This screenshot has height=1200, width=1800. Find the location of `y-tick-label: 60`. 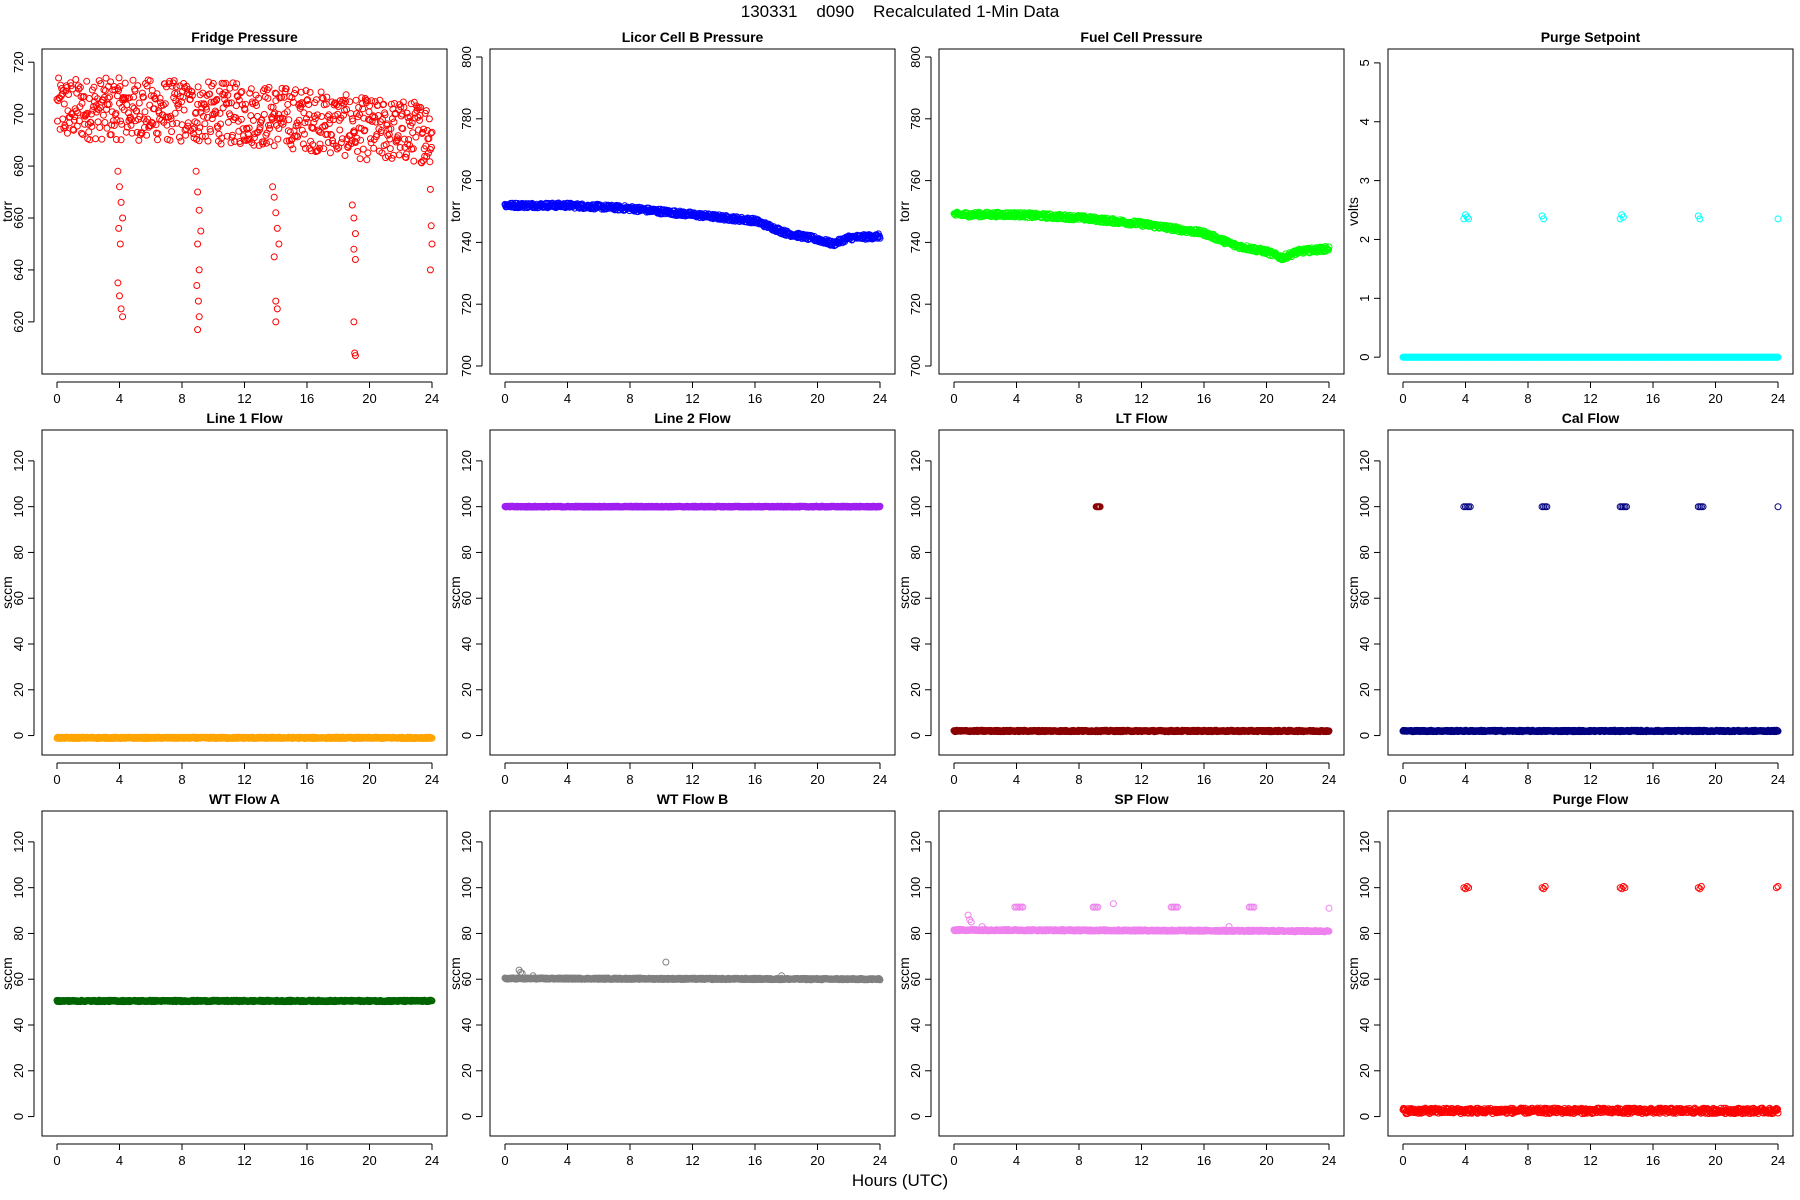

y-tick-label: 60 is located at coordinates (466, 598).